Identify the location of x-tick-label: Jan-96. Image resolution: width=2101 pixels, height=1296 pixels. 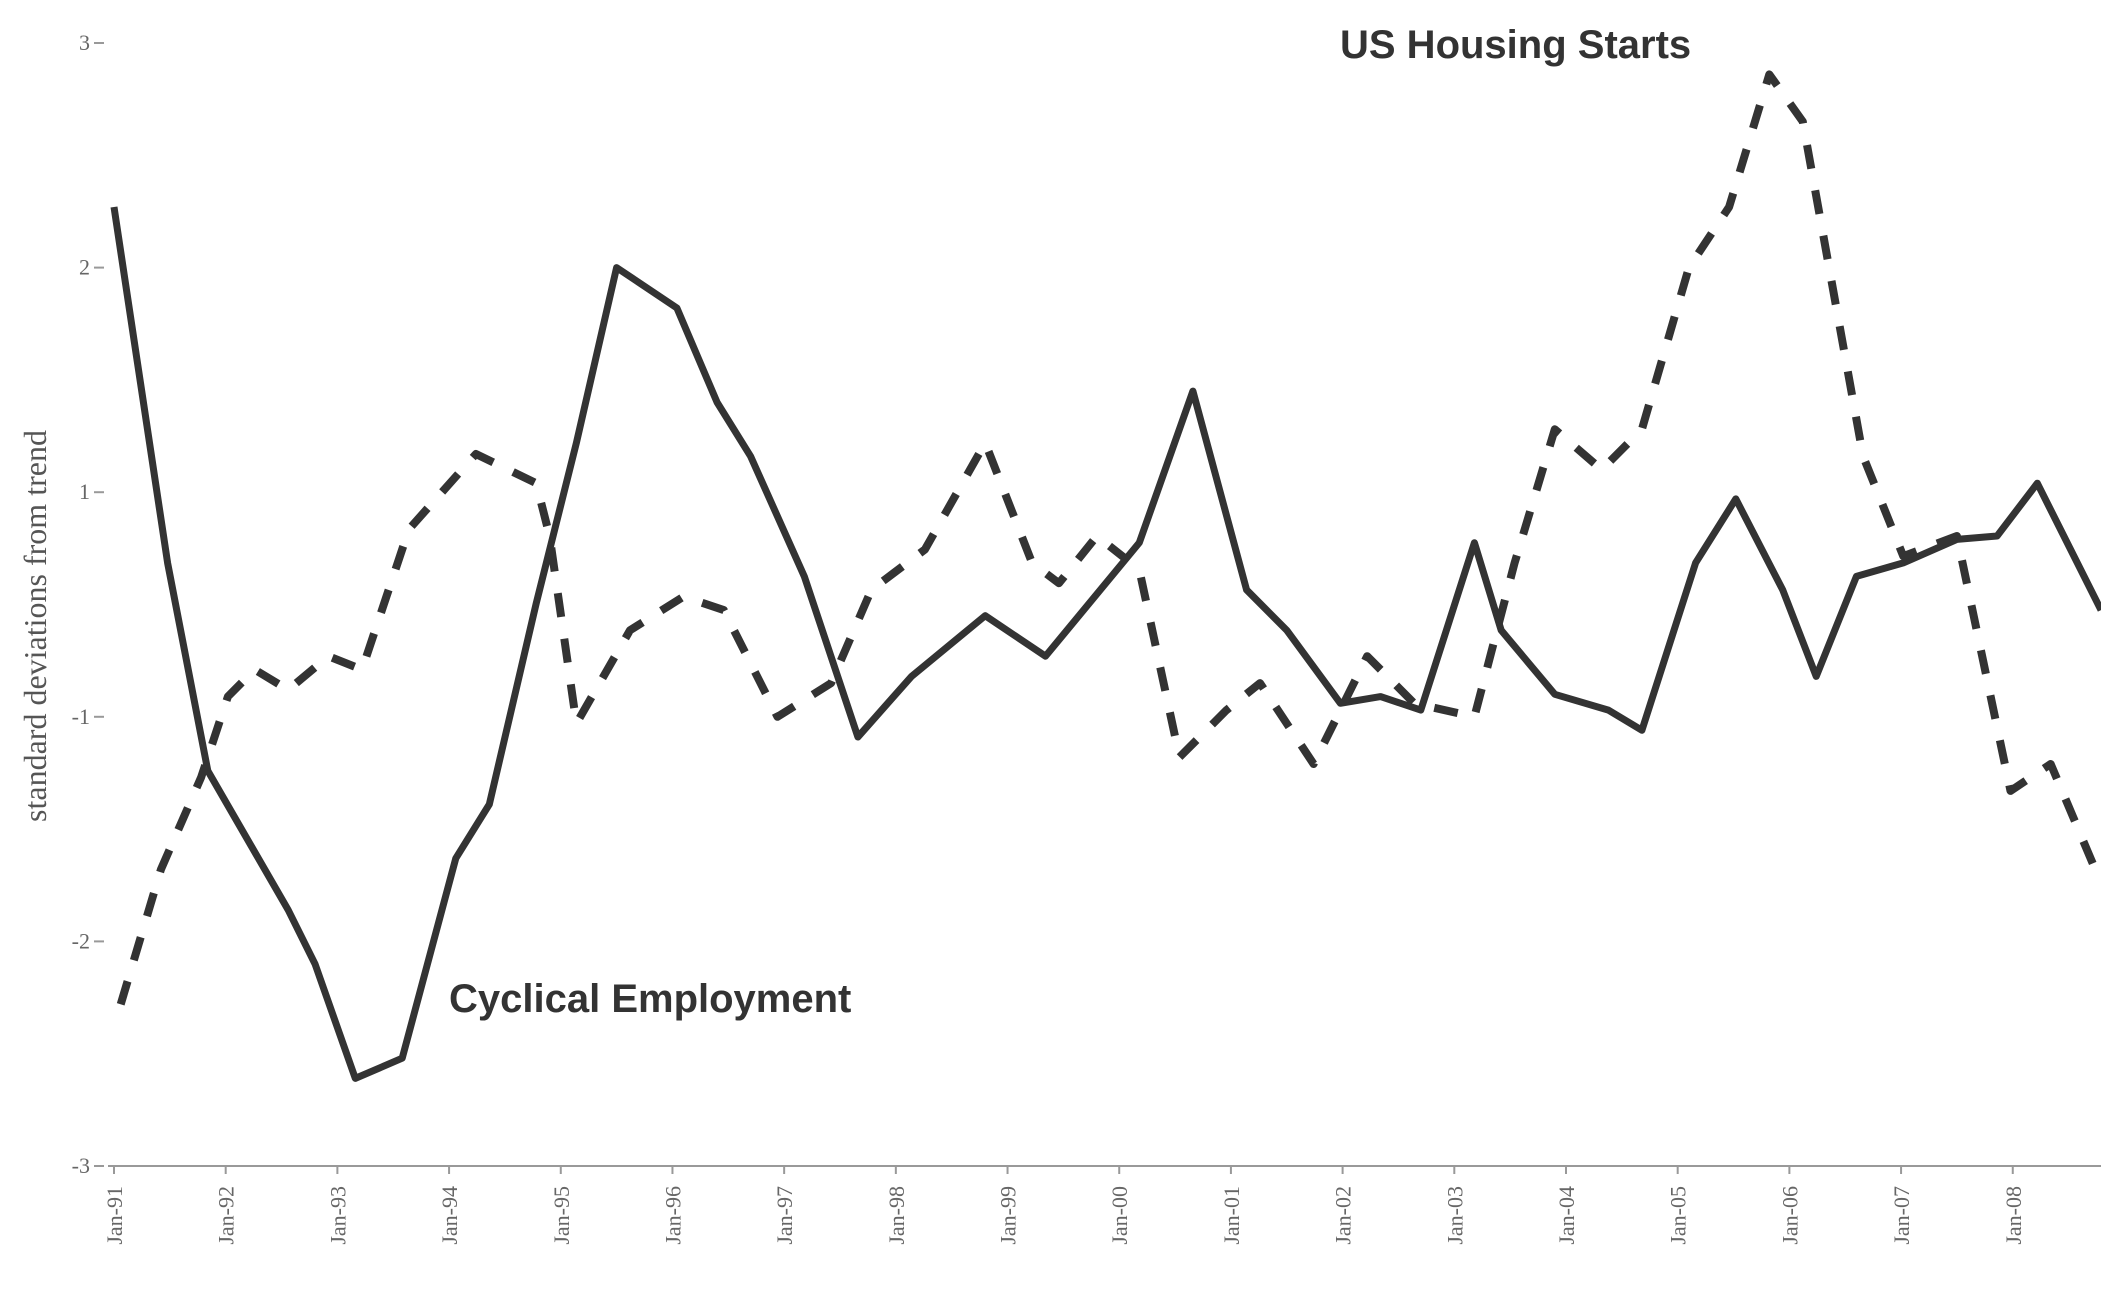
(672, 1215).